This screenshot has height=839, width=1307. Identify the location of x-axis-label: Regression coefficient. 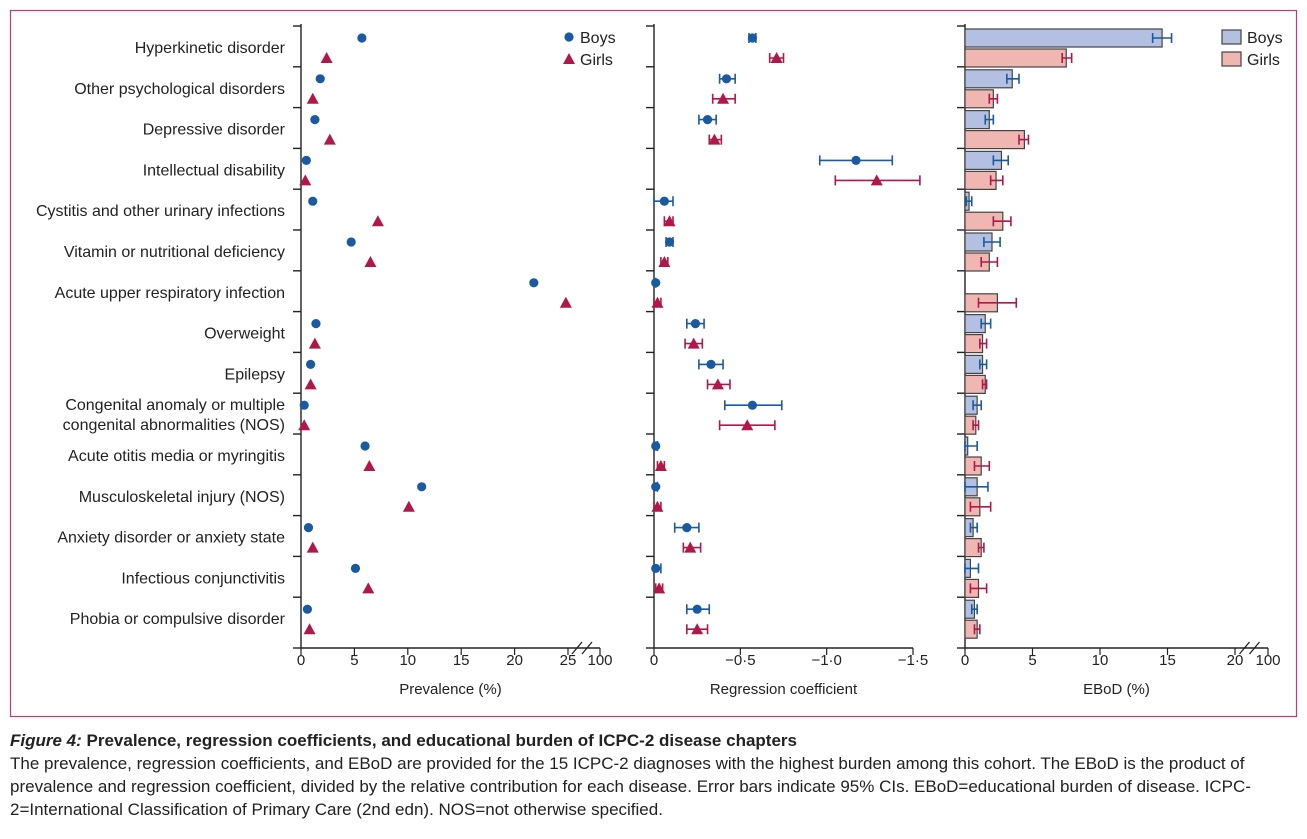
(784, 689).